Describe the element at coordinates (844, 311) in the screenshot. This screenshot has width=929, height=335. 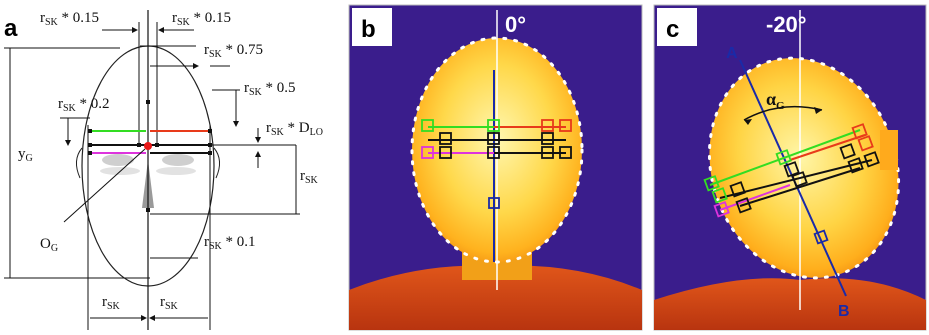
I see `panel-c-point-b: B` at that location.